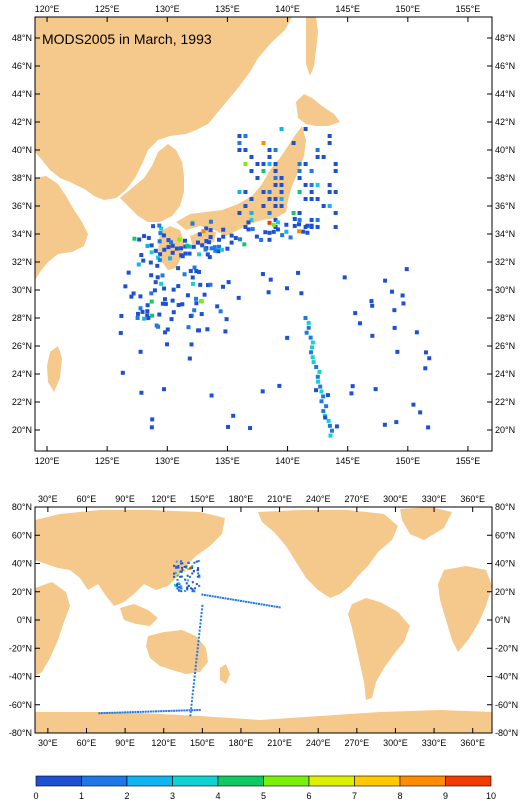  Describe the element at coordinates (24, 620) in the screenshot. I see `lat-tick-label-left: 0°N` at that location.